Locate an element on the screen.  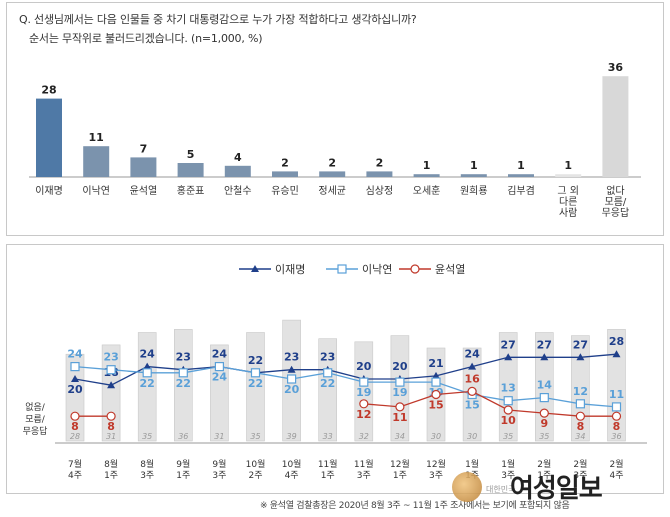
x-tick-label: 10월 2주 is located at coordinates (256, 469).